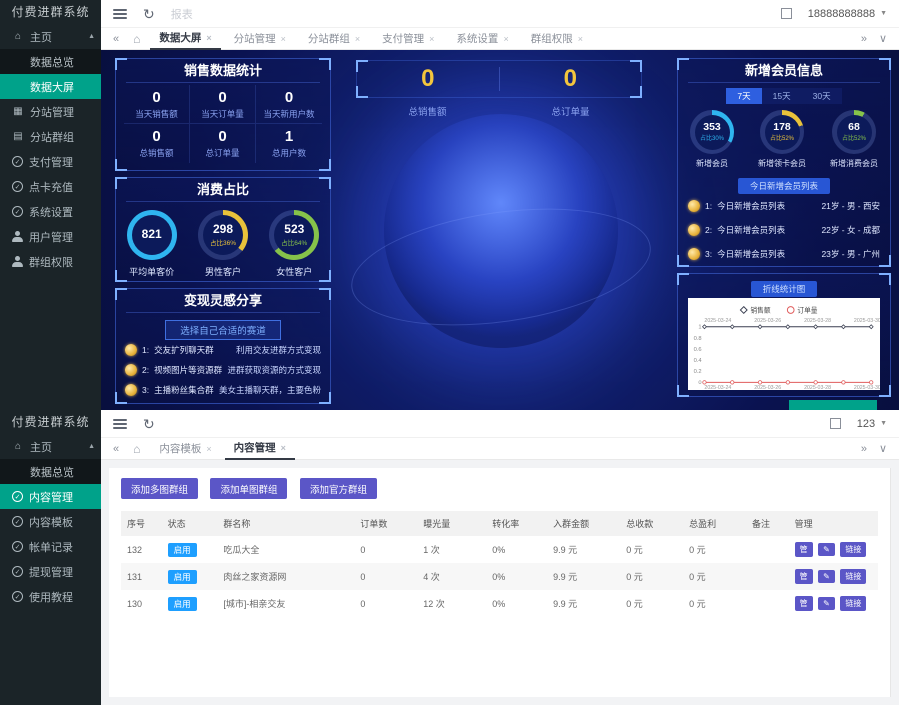 The width and height of the screenshot is (899, 705). What do you see at coordinates (50, 136) in the screenshot?
I see `sidebar-item-site-groups: ▤ 分站群组` at bounding box center [50, 136].